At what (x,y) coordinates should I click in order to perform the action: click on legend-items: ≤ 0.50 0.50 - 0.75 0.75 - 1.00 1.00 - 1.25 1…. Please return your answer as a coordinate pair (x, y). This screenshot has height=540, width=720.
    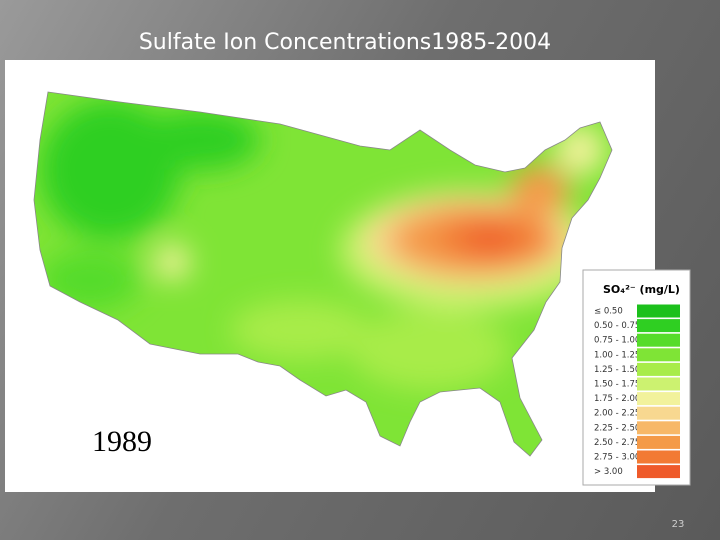
    Looking at the image, I should click on (637, 391).